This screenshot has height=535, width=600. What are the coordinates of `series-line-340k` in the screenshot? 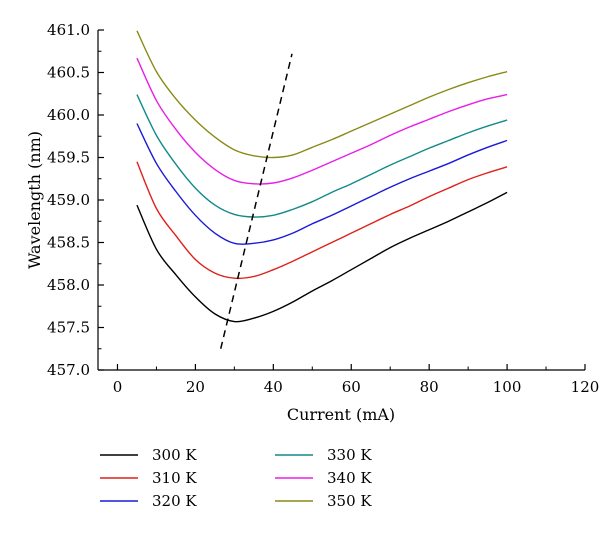 It's located at (322, 121).